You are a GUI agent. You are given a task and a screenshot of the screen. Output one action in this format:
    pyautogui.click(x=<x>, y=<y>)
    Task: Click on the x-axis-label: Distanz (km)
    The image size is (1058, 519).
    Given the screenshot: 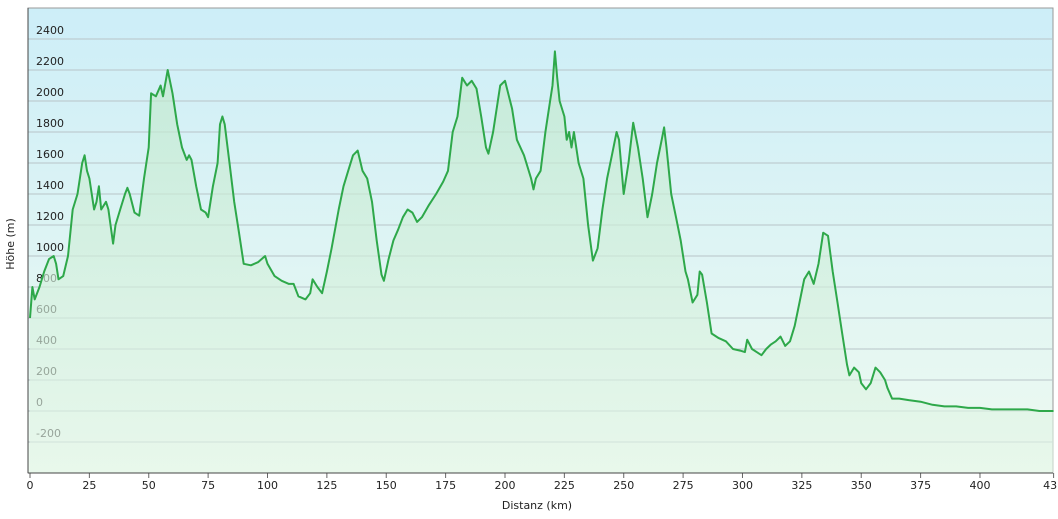 What is the action you would take?
    pyautogui.click(x=537, y=505)
    